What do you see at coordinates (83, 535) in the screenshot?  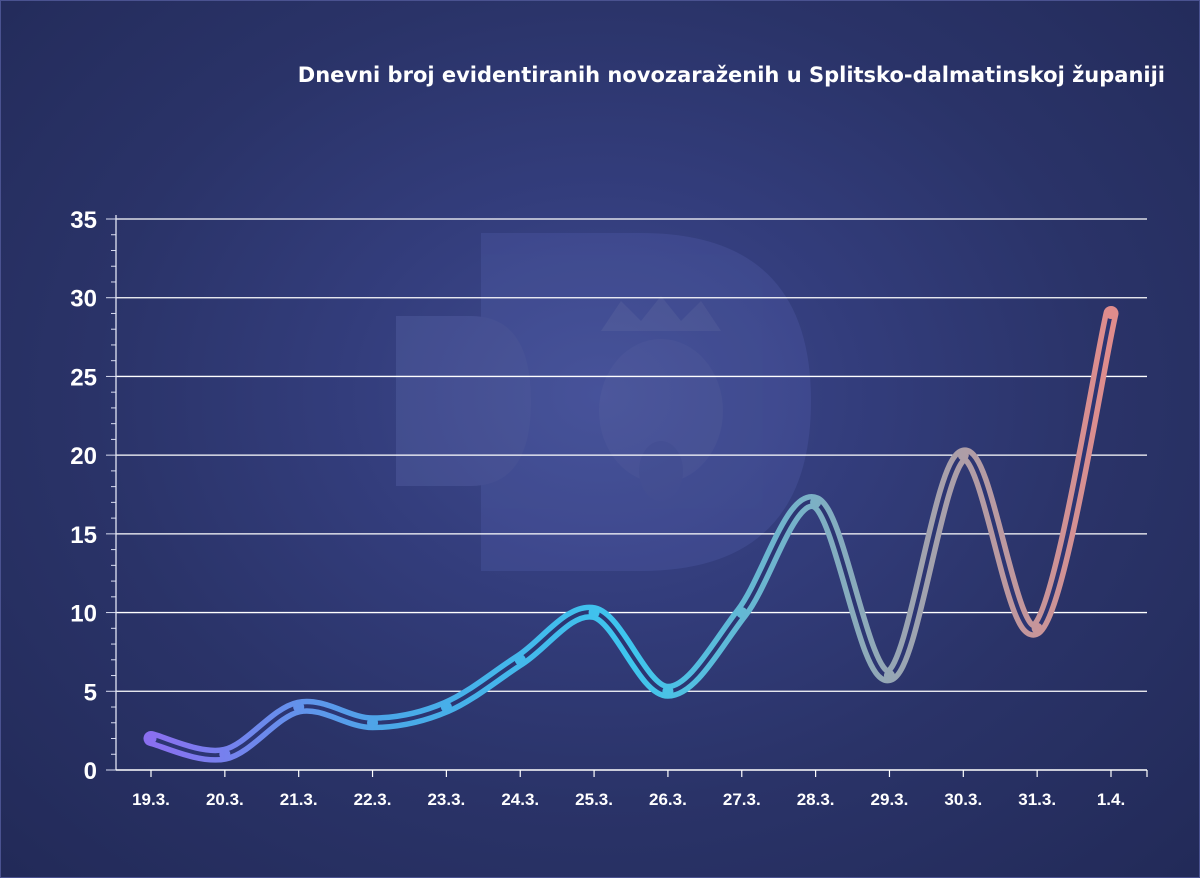 I see `y-tick-label: 15` at bounding box center [83, 535].